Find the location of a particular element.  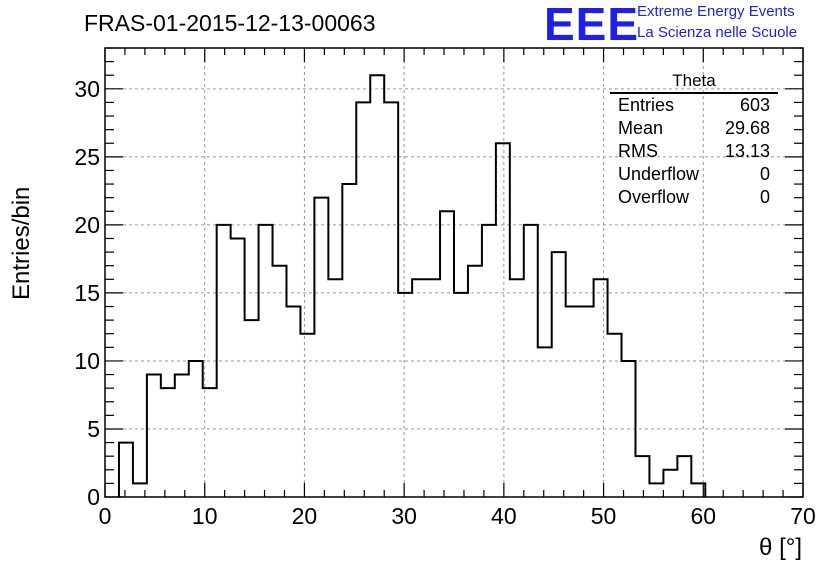

logo-line-2: La Scienza nelle Scuole is located at coordinates (717, 32).